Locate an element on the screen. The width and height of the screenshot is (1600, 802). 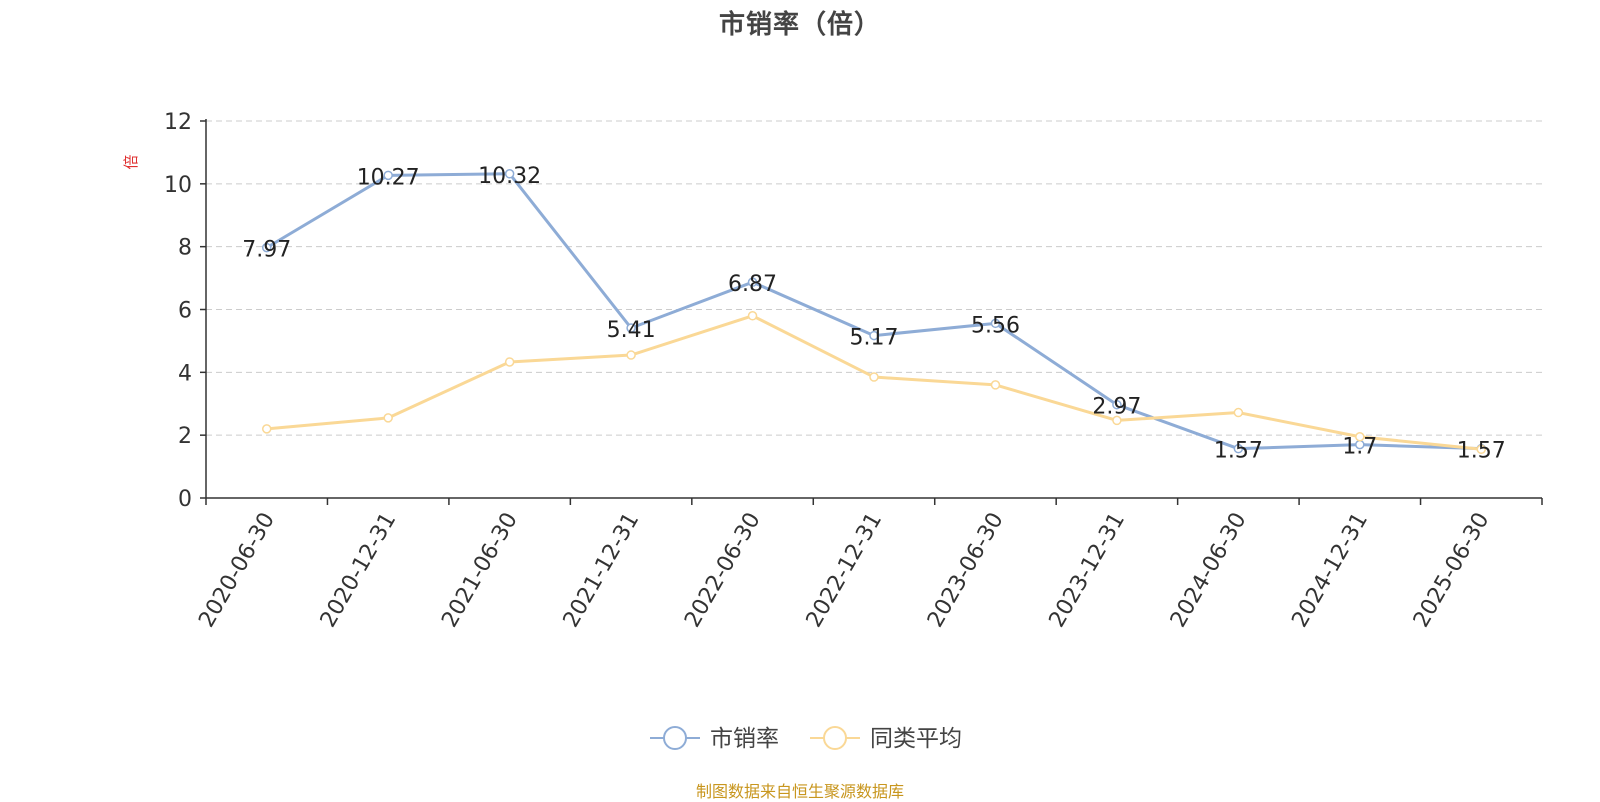
x-tick-label: 2025-06-30 is located at coordinates (1452, 570).